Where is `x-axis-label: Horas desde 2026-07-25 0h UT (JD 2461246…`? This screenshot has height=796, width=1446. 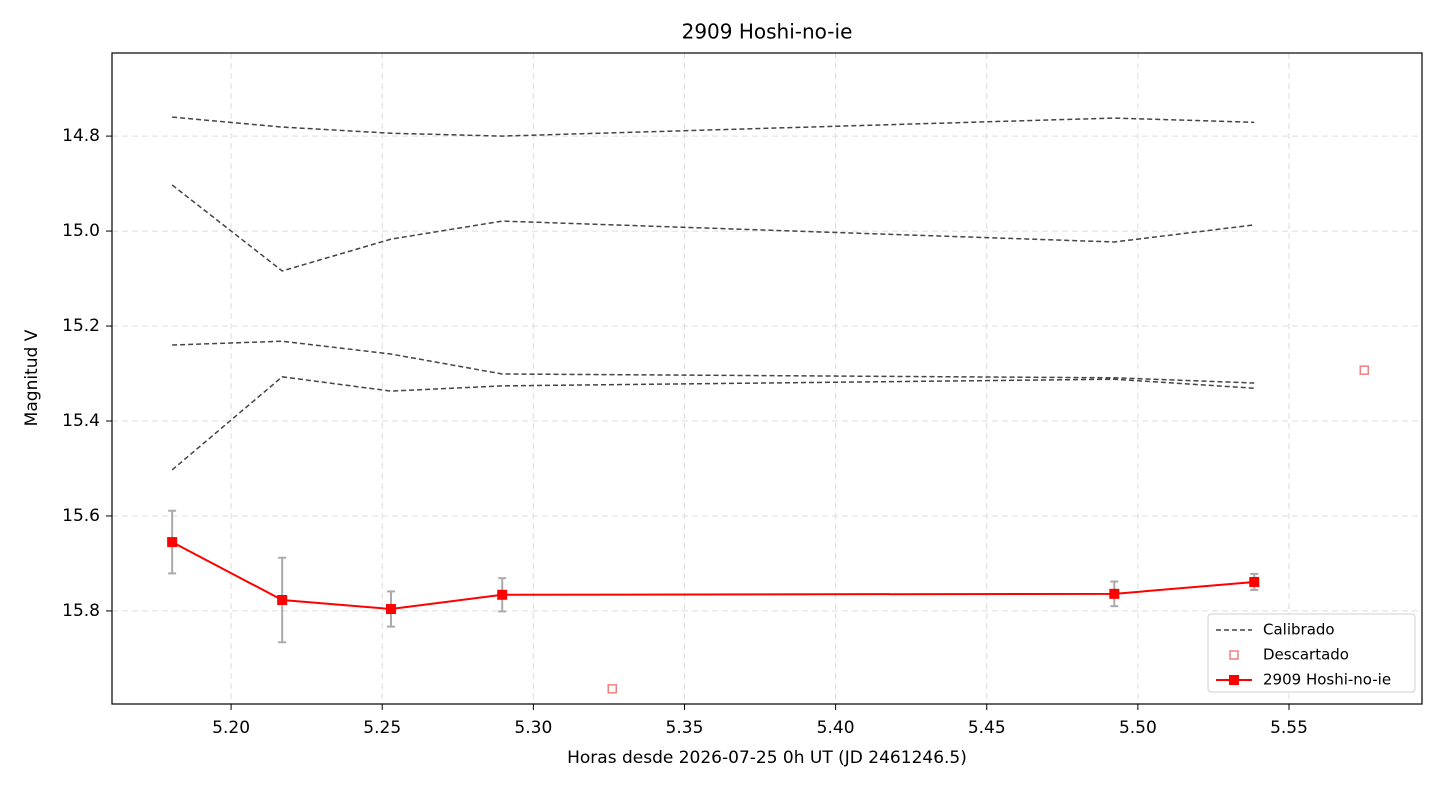 x-axis-label: Horas desde 2026-07-25 0h UT (JD 2461246… is located at coordinates (767, 758).